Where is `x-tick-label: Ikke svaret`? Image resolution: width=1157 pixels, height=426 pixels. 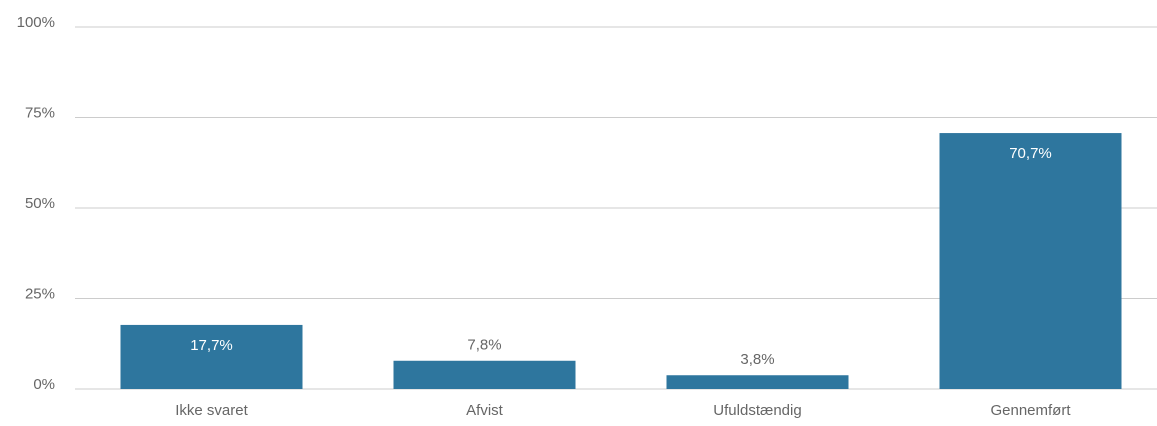 x-tick-label: Ikke svaret is located at coordinates (211, 410).